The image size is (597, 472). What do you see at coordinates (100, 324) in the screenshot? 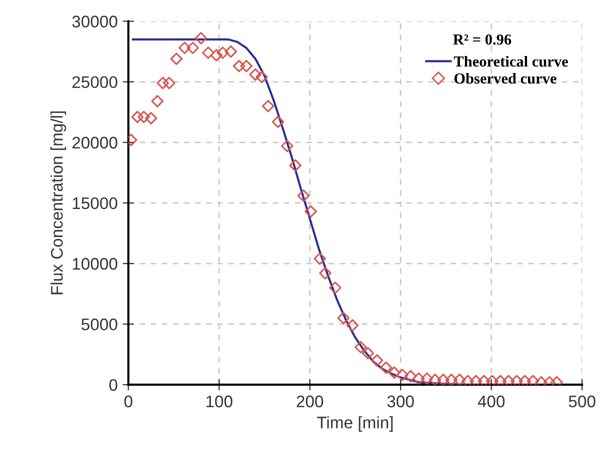
I see `y-tick-label: 5000` at bounding box center [100, 324].